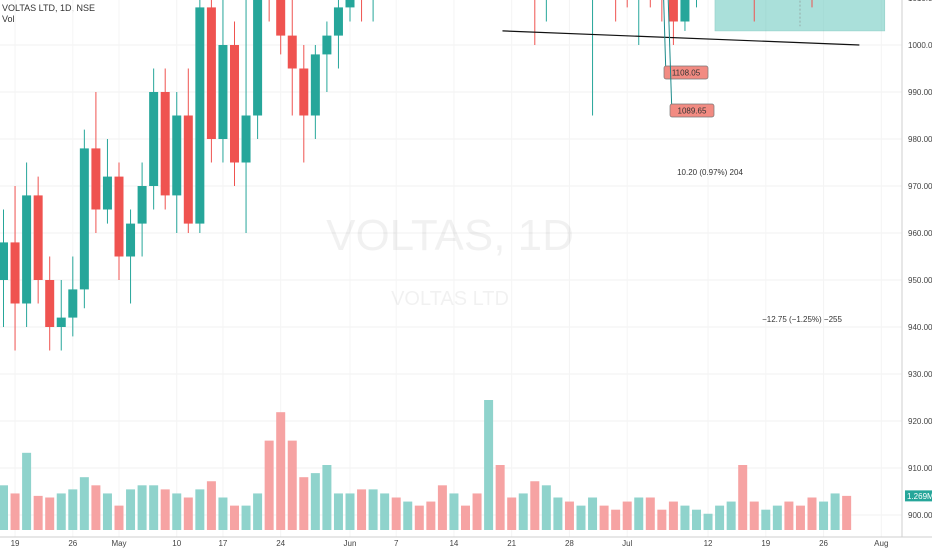  Describe the element at coordinates (665, 39) in the screenshot. I see `level-label-high-pointer` at that location.